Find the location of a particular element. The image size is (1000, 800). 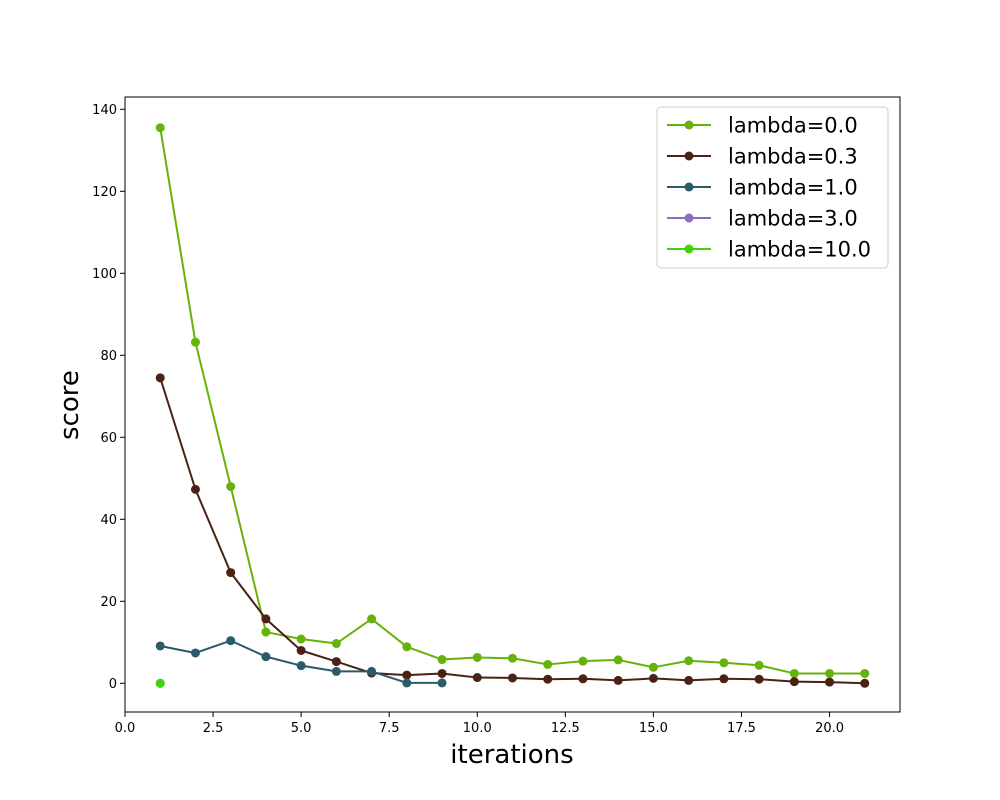

x-tick-label: 20.0 is located at coordinates (829, 728).